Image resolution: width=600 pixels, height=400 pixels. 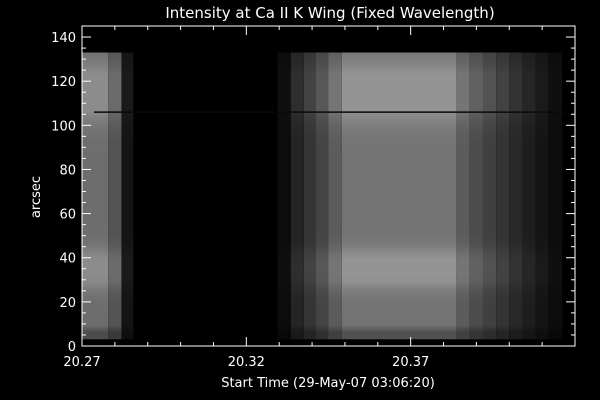 I want to click on y-tick-label: 140, so click(x=63, y=38).